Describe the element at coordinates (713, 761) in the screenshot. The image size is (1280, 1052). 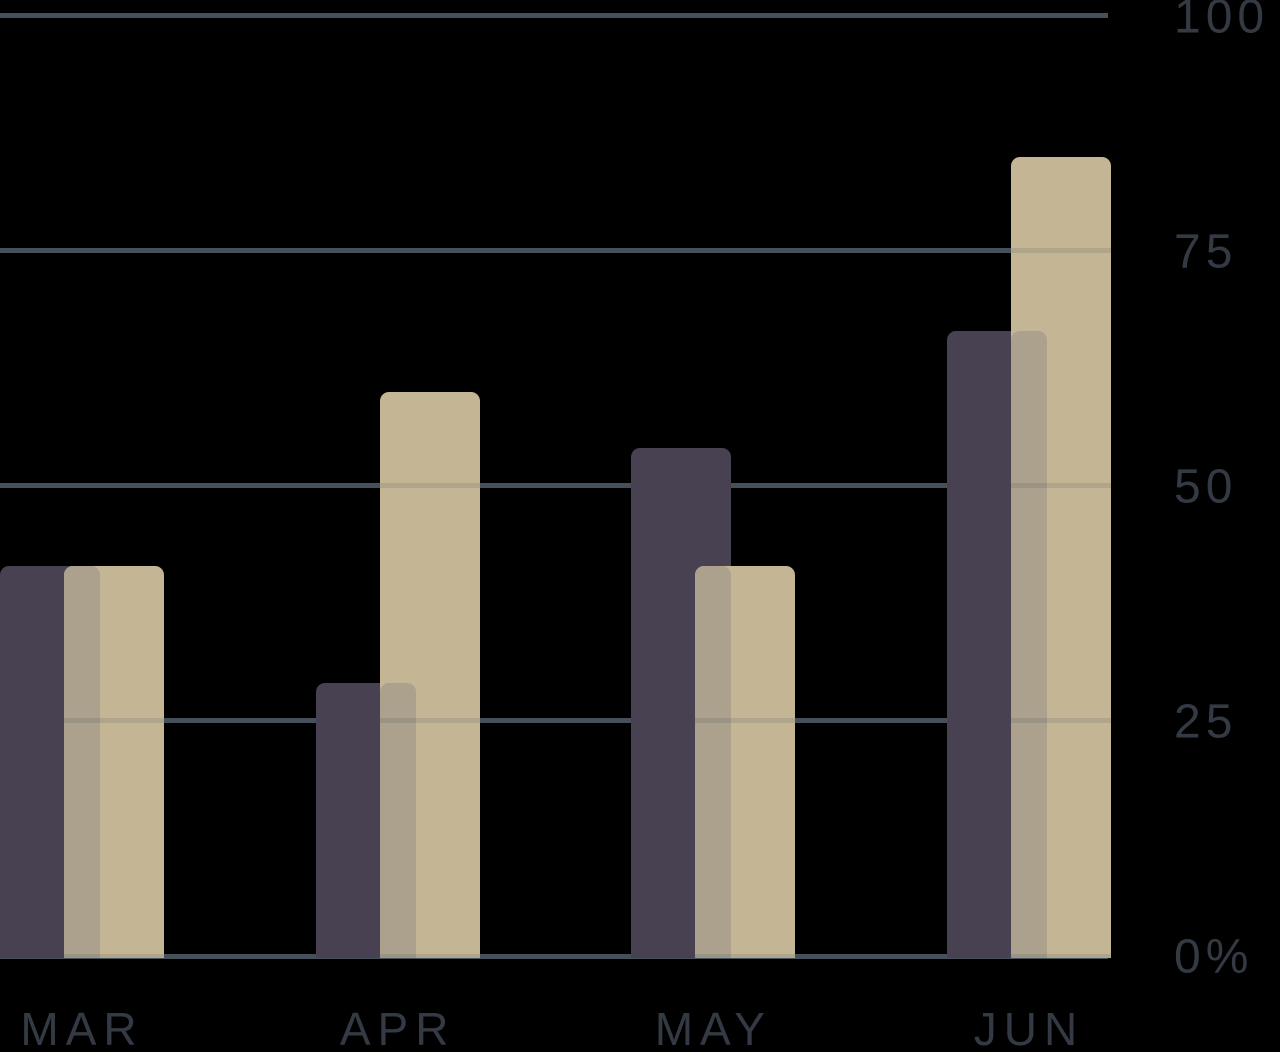
I see `bar-may-overlap` at that location.